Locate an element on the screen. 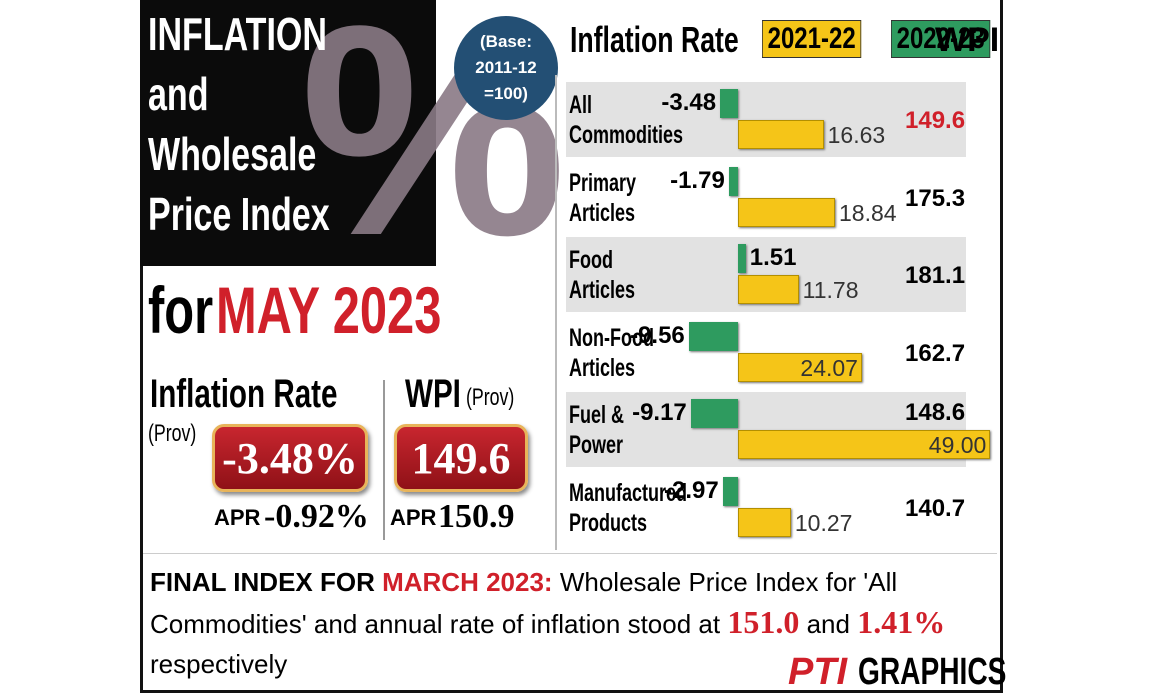  footer-lead: FINAL INDEX FOR is located at coordinates (262, 582).